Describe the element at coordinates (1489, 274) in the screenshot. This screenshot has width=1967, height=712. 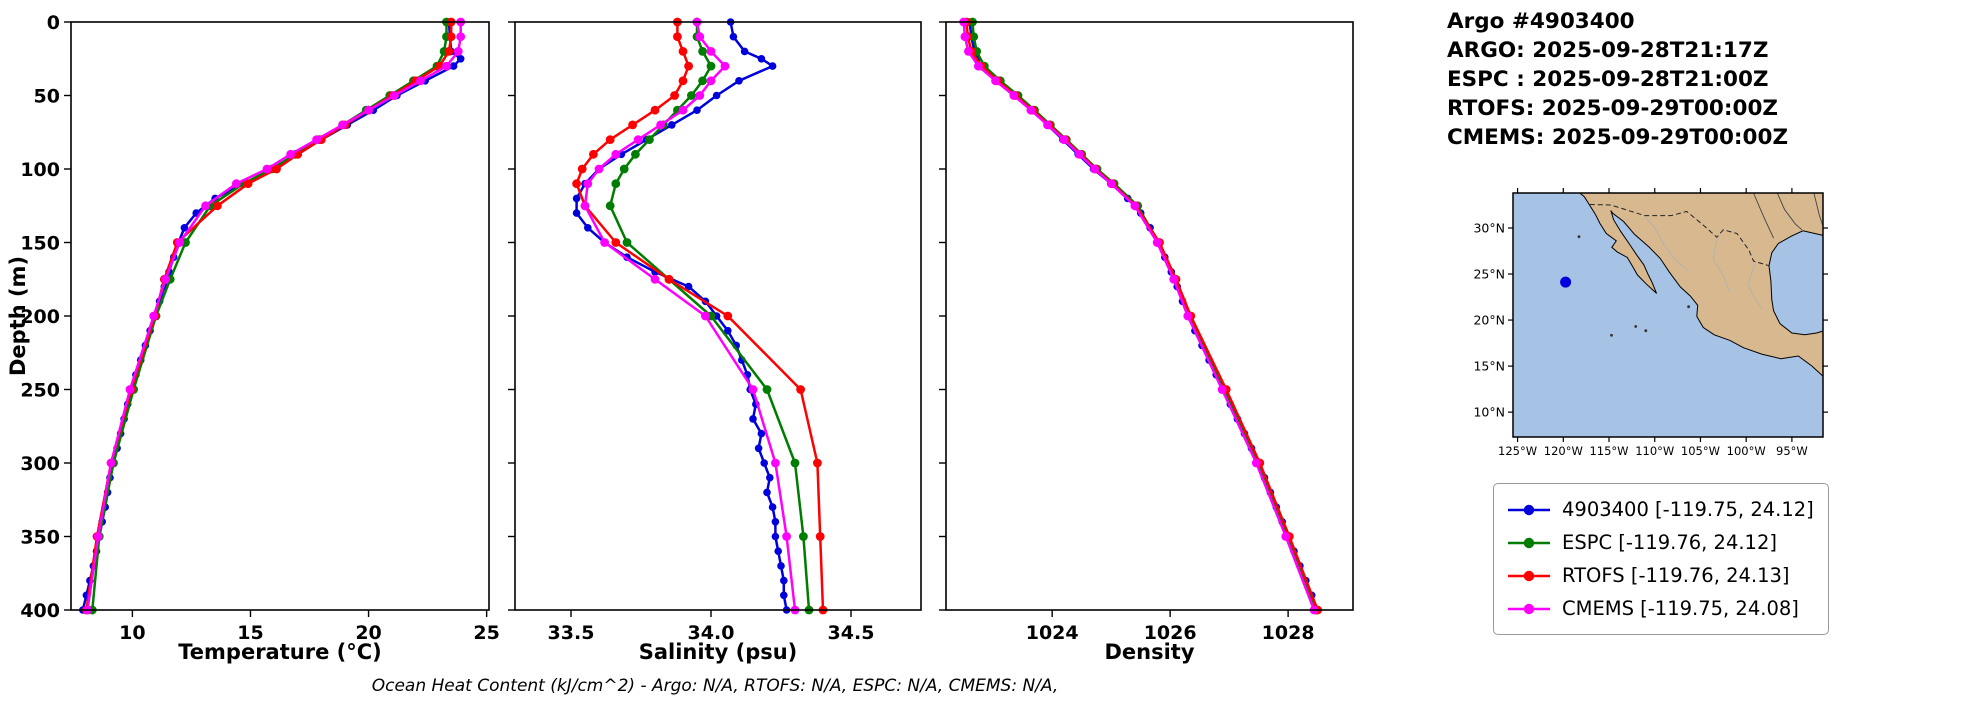
I see `svg-text: 25°N` at that location.